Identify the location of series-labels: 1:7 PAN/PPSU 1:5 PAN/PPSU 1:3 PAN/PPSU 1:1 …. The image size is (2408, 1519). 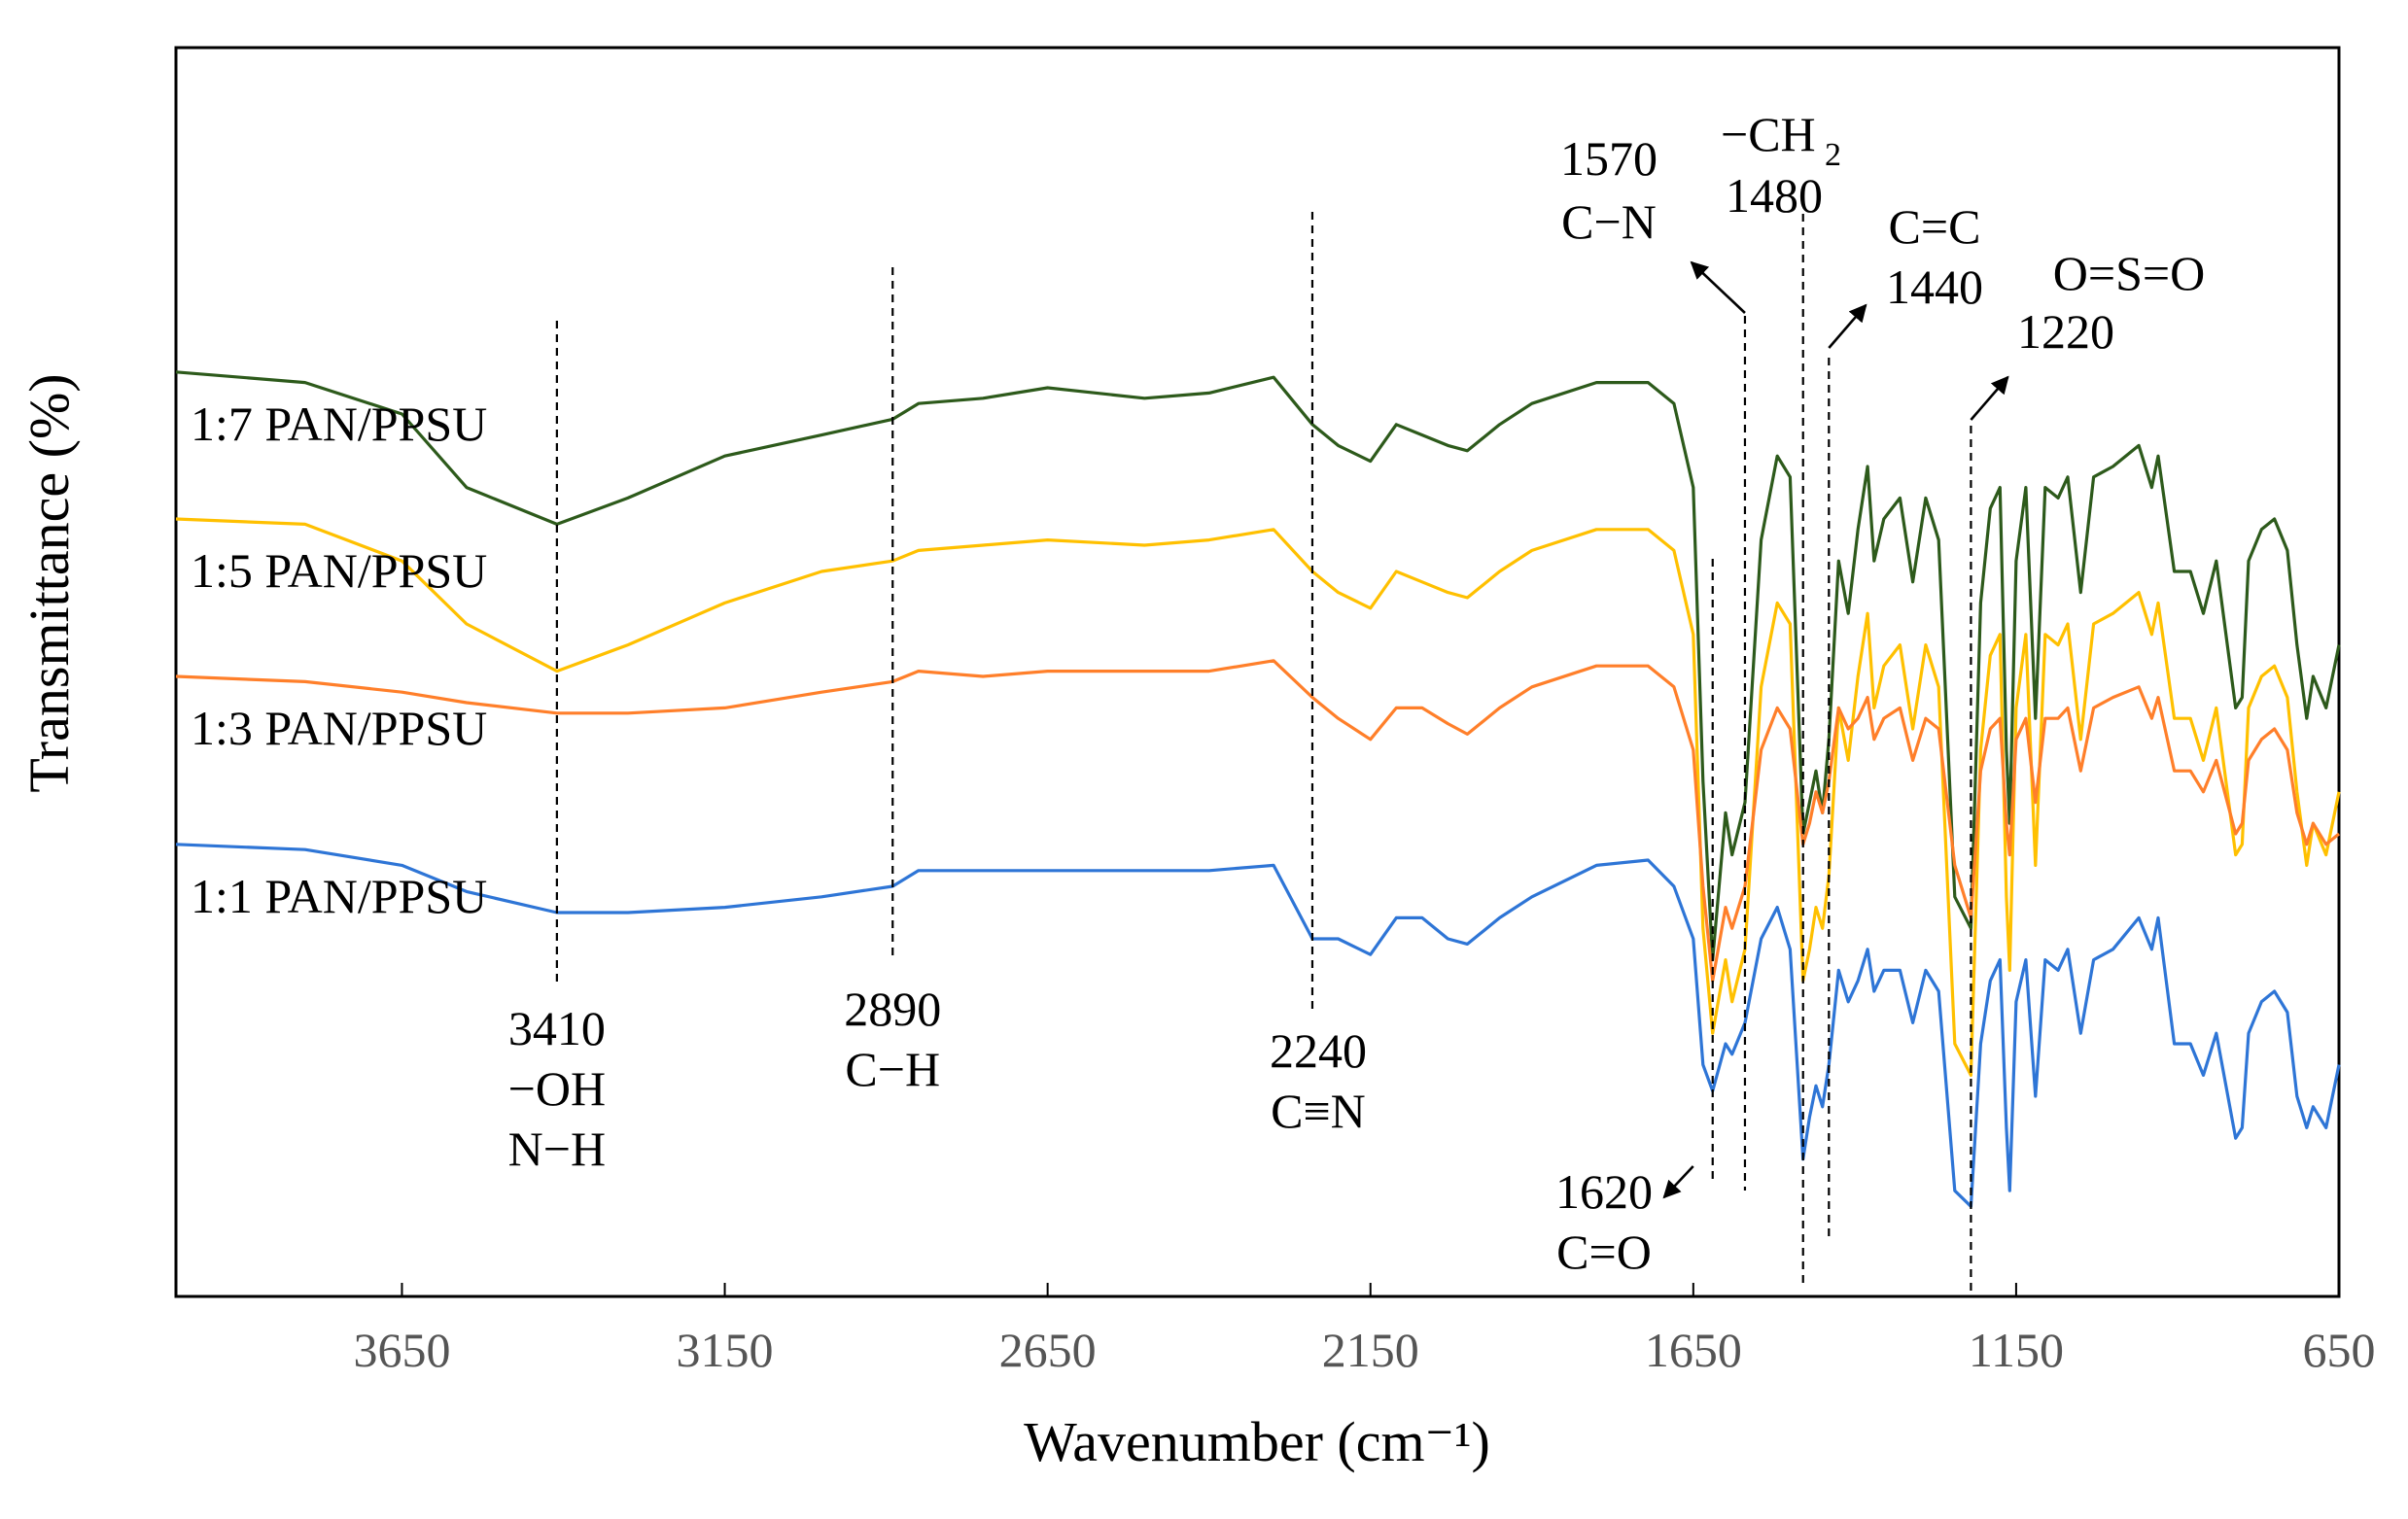
(339, 660).